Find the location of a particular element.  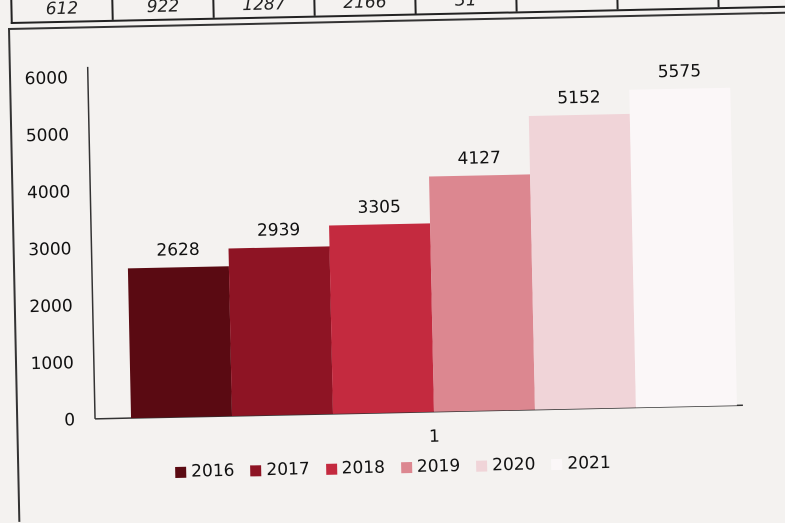

y-tick-label: 6000 is located at coordinates (46, 78).